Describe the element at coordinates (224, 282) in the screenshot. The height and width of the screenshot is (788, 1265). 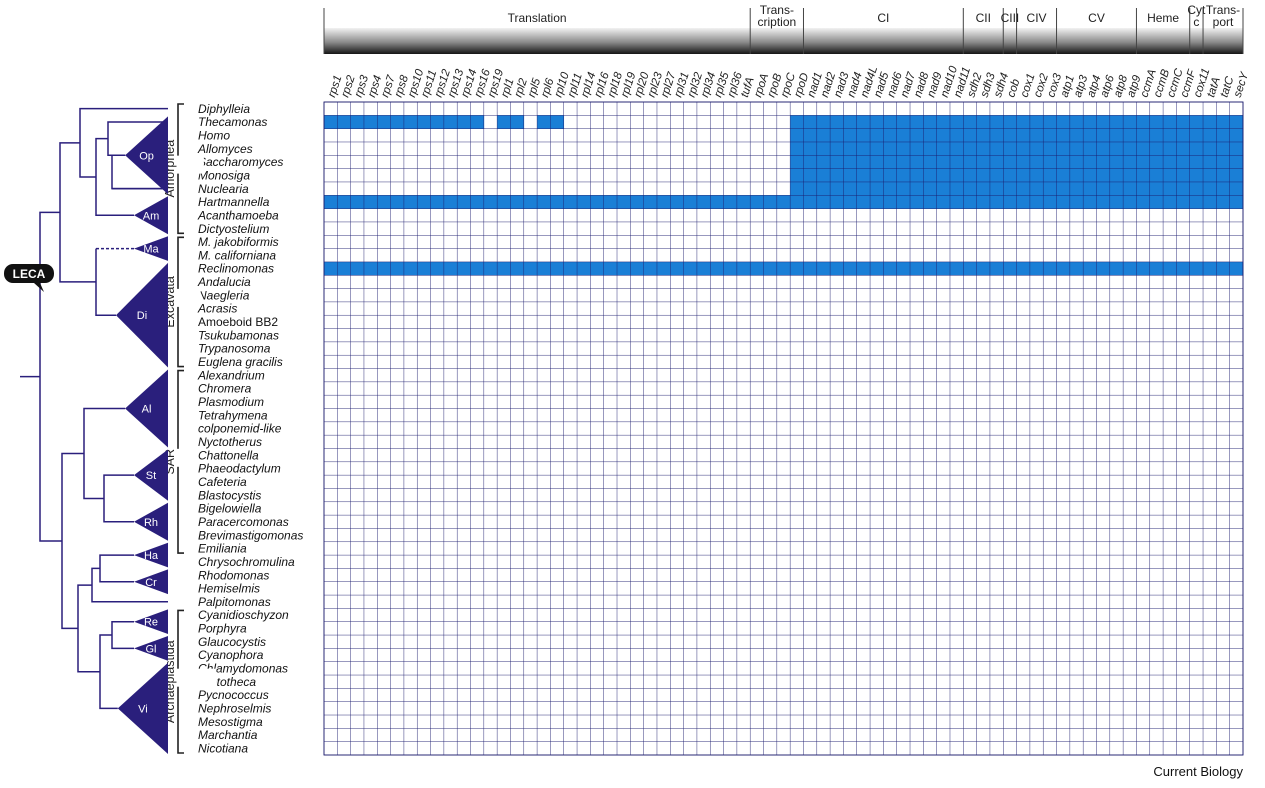
I see `taxon-label: Andalucia` at that location.